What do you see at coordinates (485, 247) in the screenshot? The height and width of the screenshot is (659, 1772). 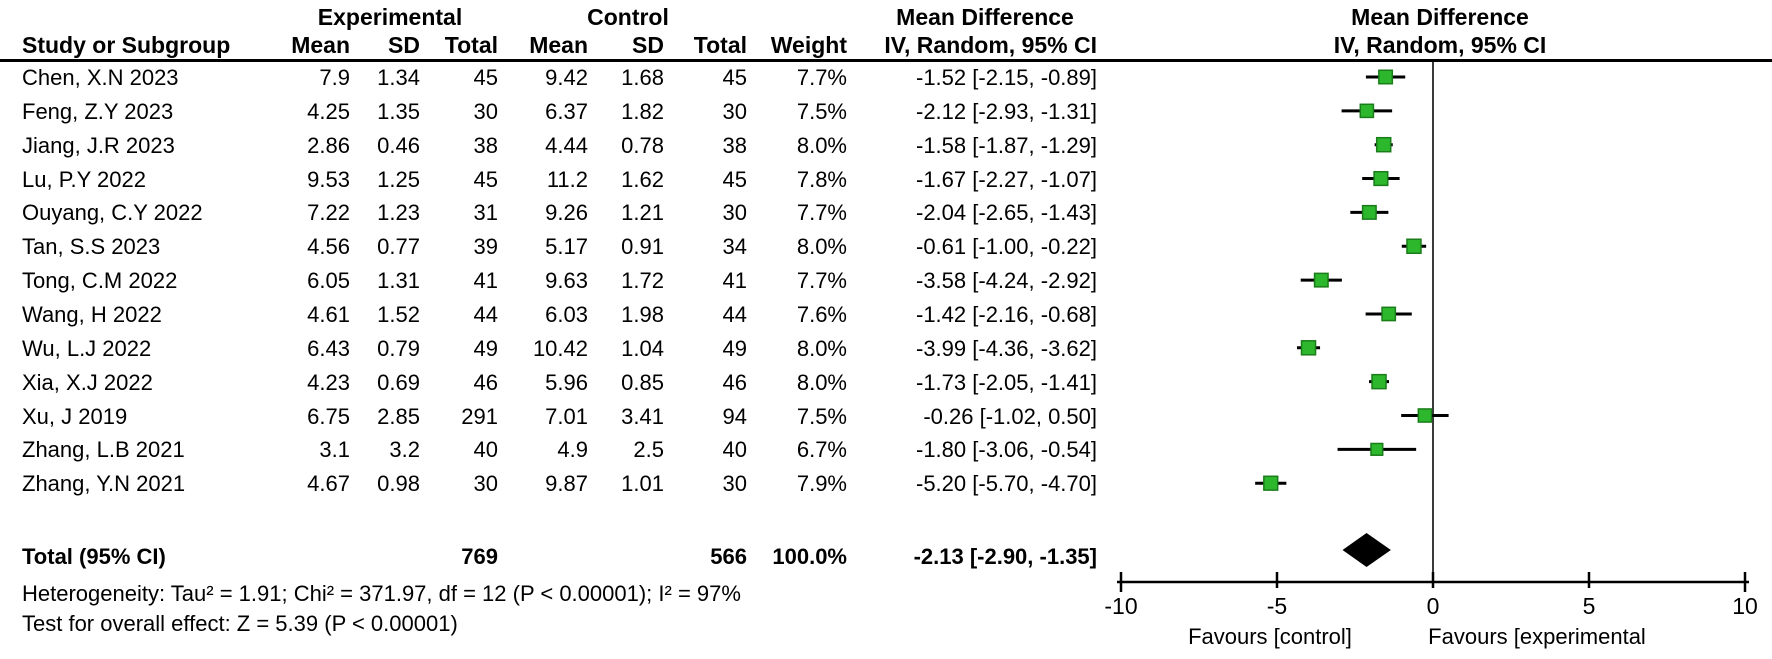 I see `study-e_total-cell: 39` at bounding box center [485, 247].